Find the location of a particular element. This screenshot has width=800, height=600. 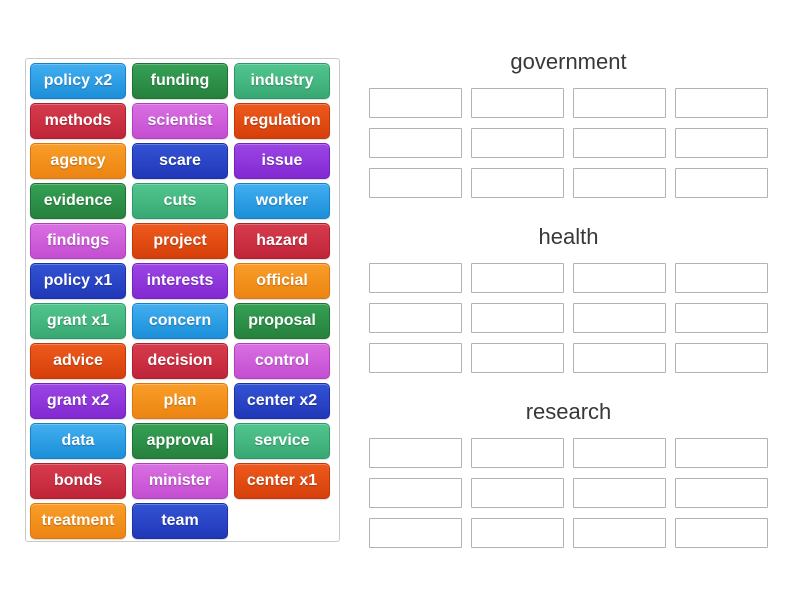

word-tile-funding: funding is located at coordinates (180, 81).